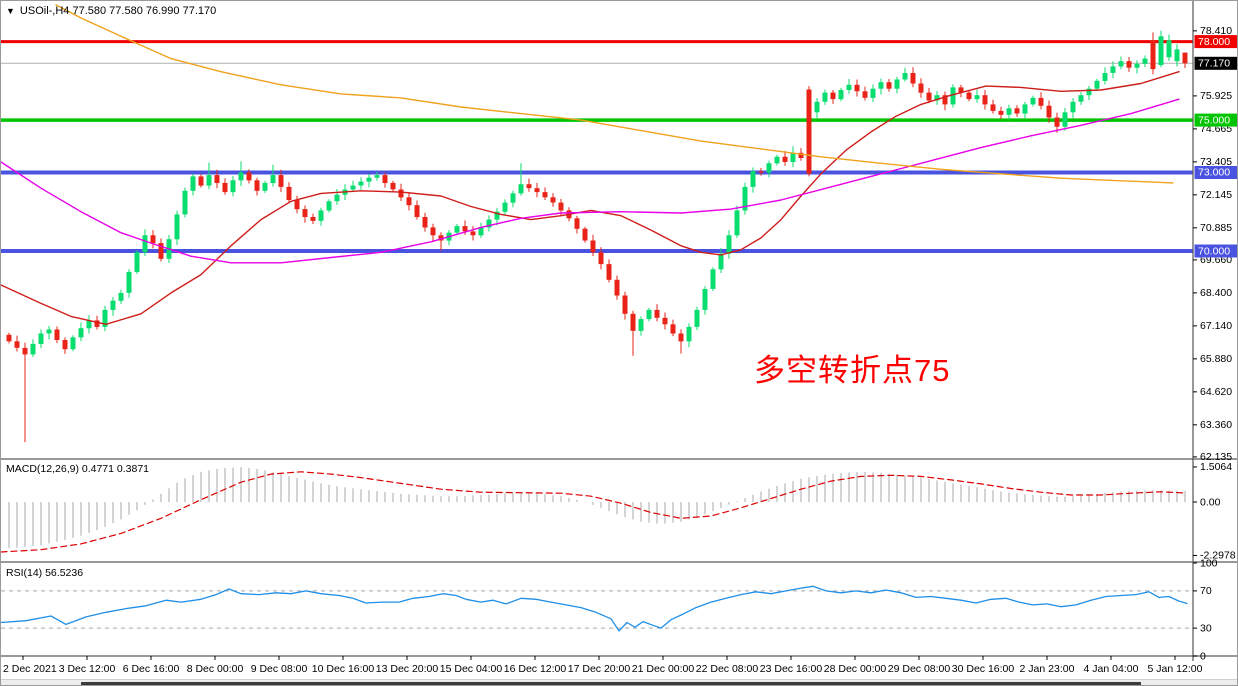 The width and height of the screenshot is (1238, 686). I want to click on time-axis-label: 2 Jan 23:00, so click(1047, 669).